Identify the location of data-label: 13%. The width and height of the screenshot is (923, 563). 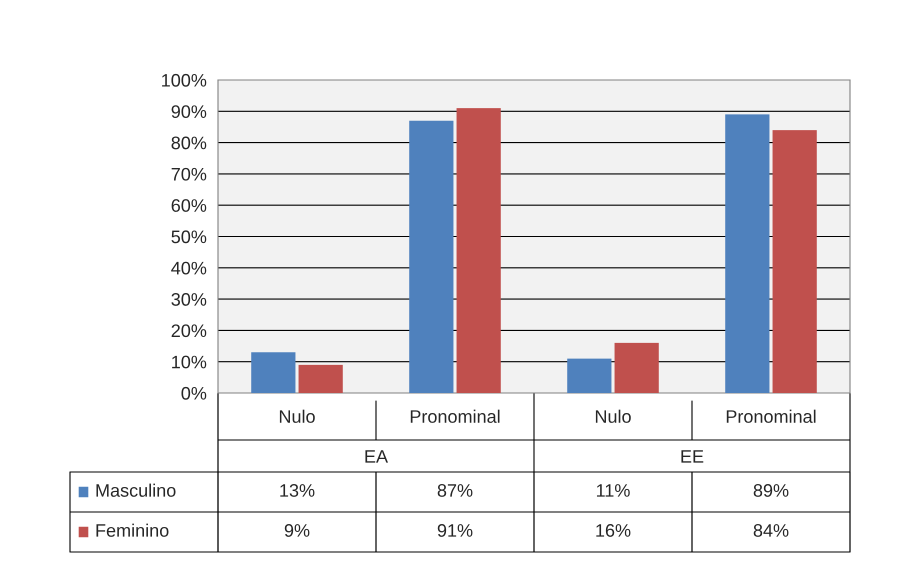
(297, 490).